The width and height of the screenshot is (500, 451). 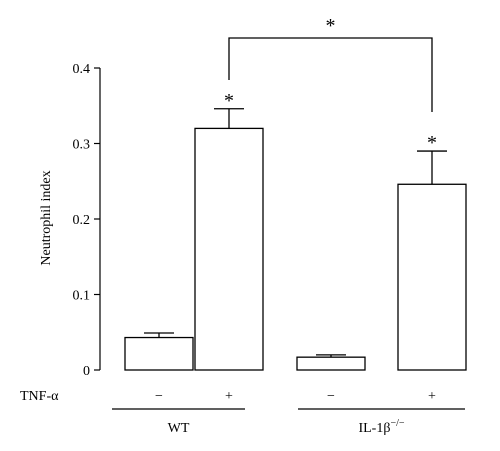 I want to click on group-label-text: WT, so click(x=179, y=428).